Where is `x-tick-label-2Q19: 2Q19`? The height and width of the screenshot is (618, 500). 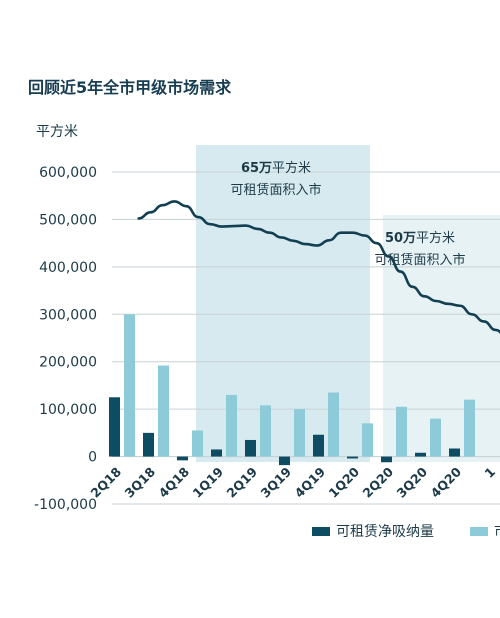
x-tick-label-2Q19: 2Q19 is located at coordinates (242, 482).